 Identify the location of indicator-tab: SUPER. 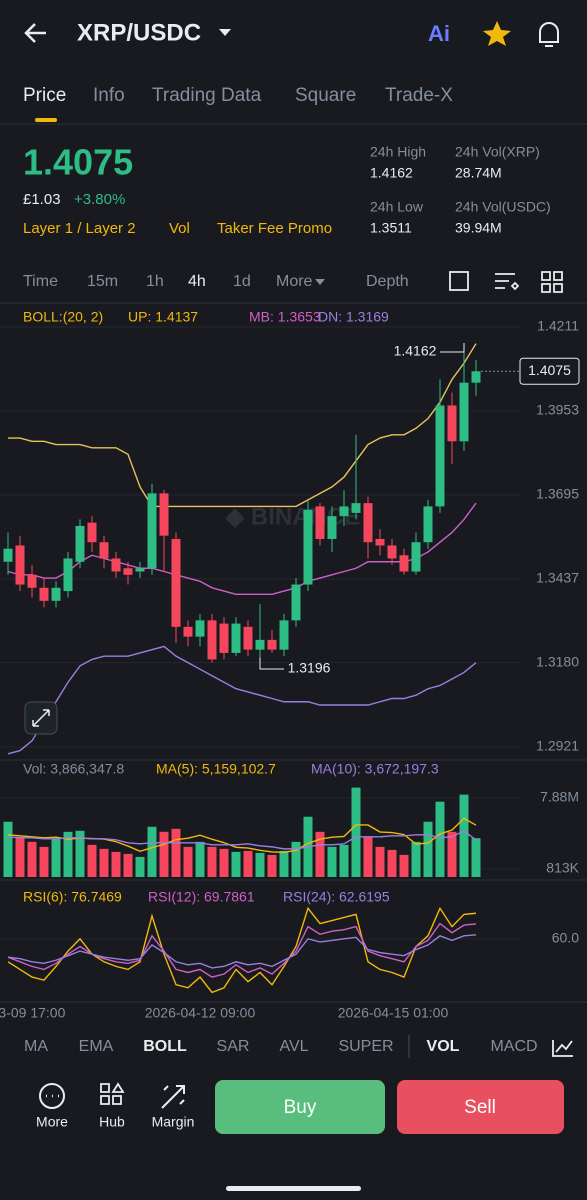
(365, 1046).